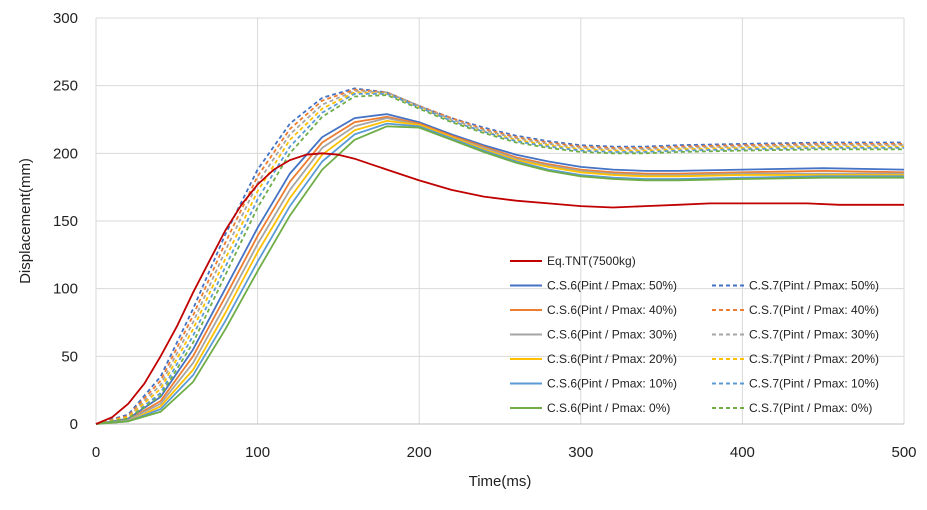 Image resolution: width=927 pixels, height=510 pixels. Describe the element at coordinates (612, 359) in the screenshot. I see `legend-label-4: C.S.6(Pint / Pmax: 20%)` at that location.